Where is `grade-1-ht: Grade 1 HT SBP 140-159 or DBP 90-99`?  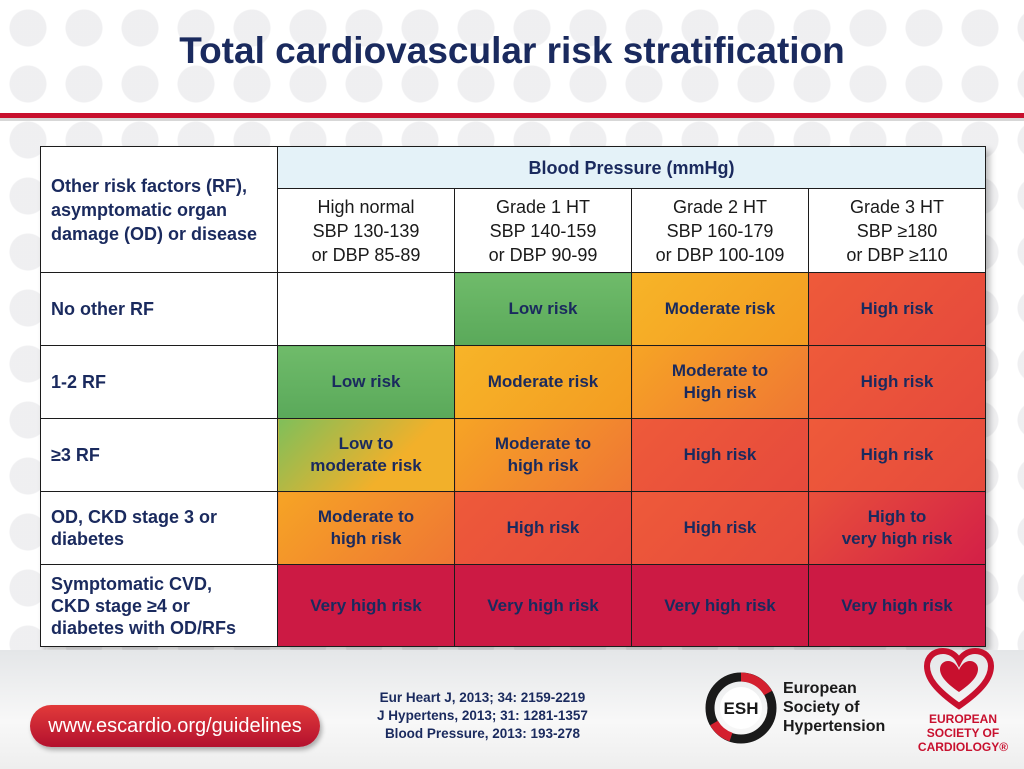
grade-1-ht: Grade 1 HT SBP 140-159 or DBP 90-99 is located at coordinates (543, 230).